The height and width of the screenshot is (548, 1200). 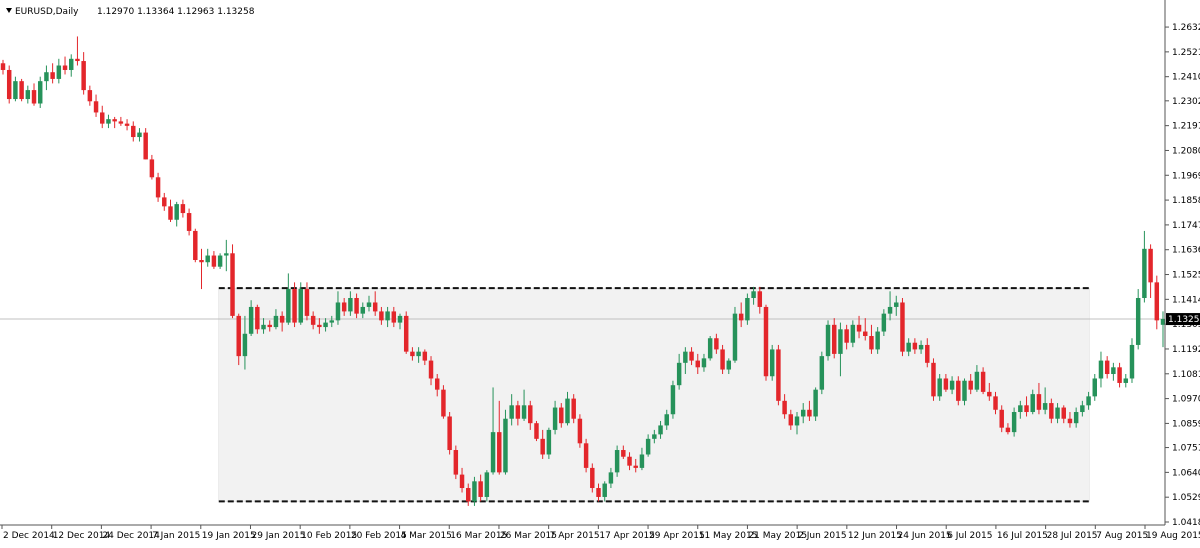 I want to click on x-tick-label: 7 Aug 2015, so click(x=1122, y=536).